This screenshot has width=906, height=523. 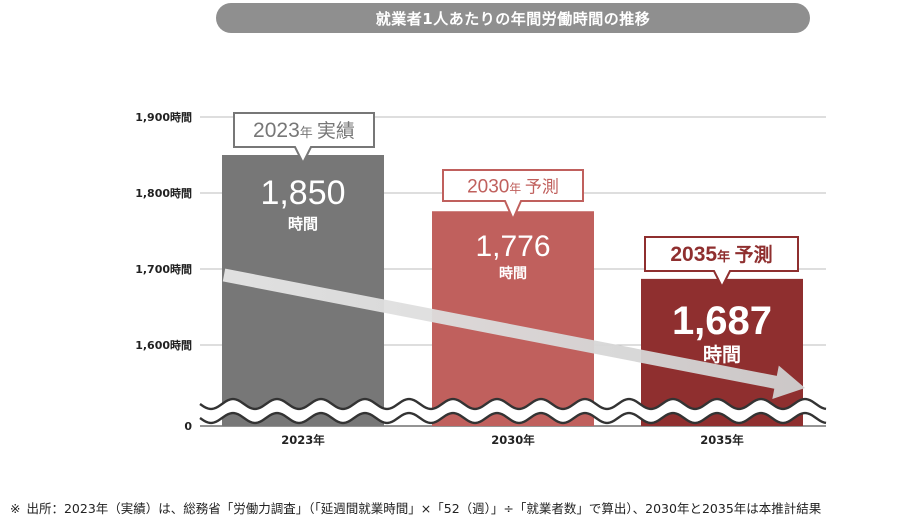 I want to click on x-tick-labels: 2023年 2030年 2035年, so click(x=512, y=440).